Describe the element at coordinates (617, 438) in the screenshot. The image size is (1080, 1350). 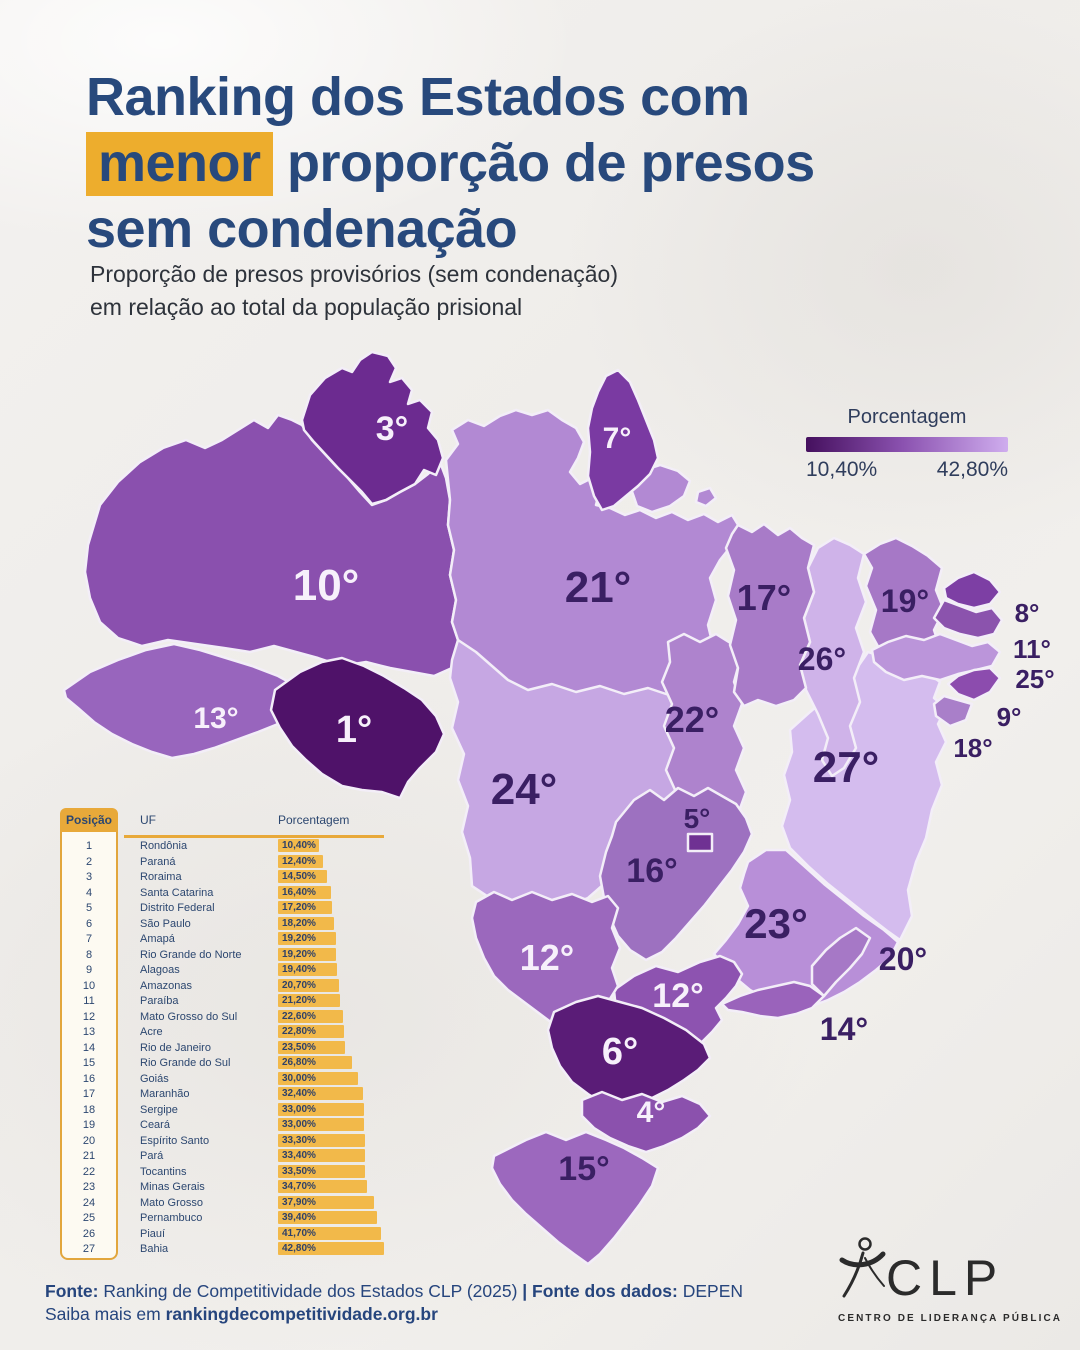
I see `state-rank-label-amapa: 7°` at that location.